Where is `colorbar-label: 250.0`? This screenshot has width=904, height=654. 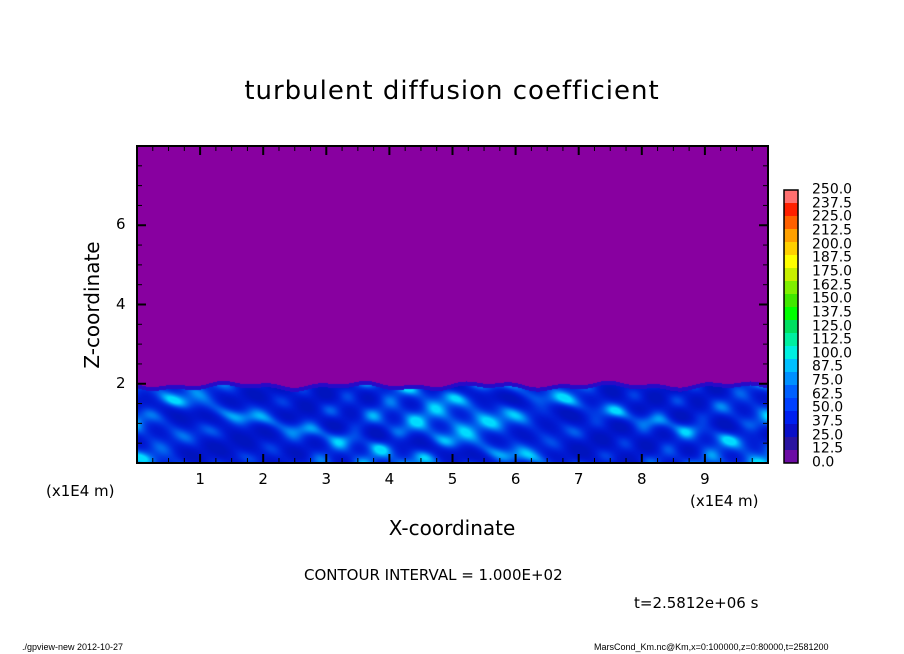 colorbar-label: 250.0 is located at coordinates (832, 189).